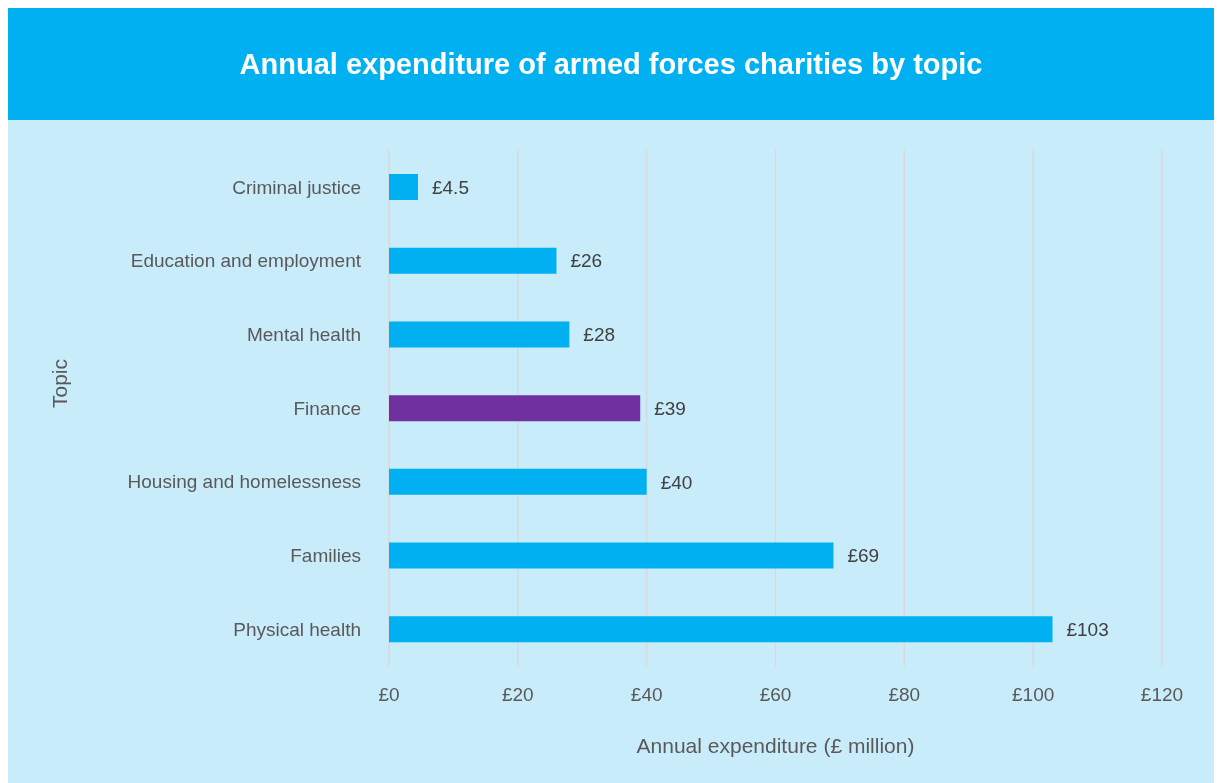  Describe the element at coordinates (599, 335) in the screenshot. I see `data-label: £28` at that location.